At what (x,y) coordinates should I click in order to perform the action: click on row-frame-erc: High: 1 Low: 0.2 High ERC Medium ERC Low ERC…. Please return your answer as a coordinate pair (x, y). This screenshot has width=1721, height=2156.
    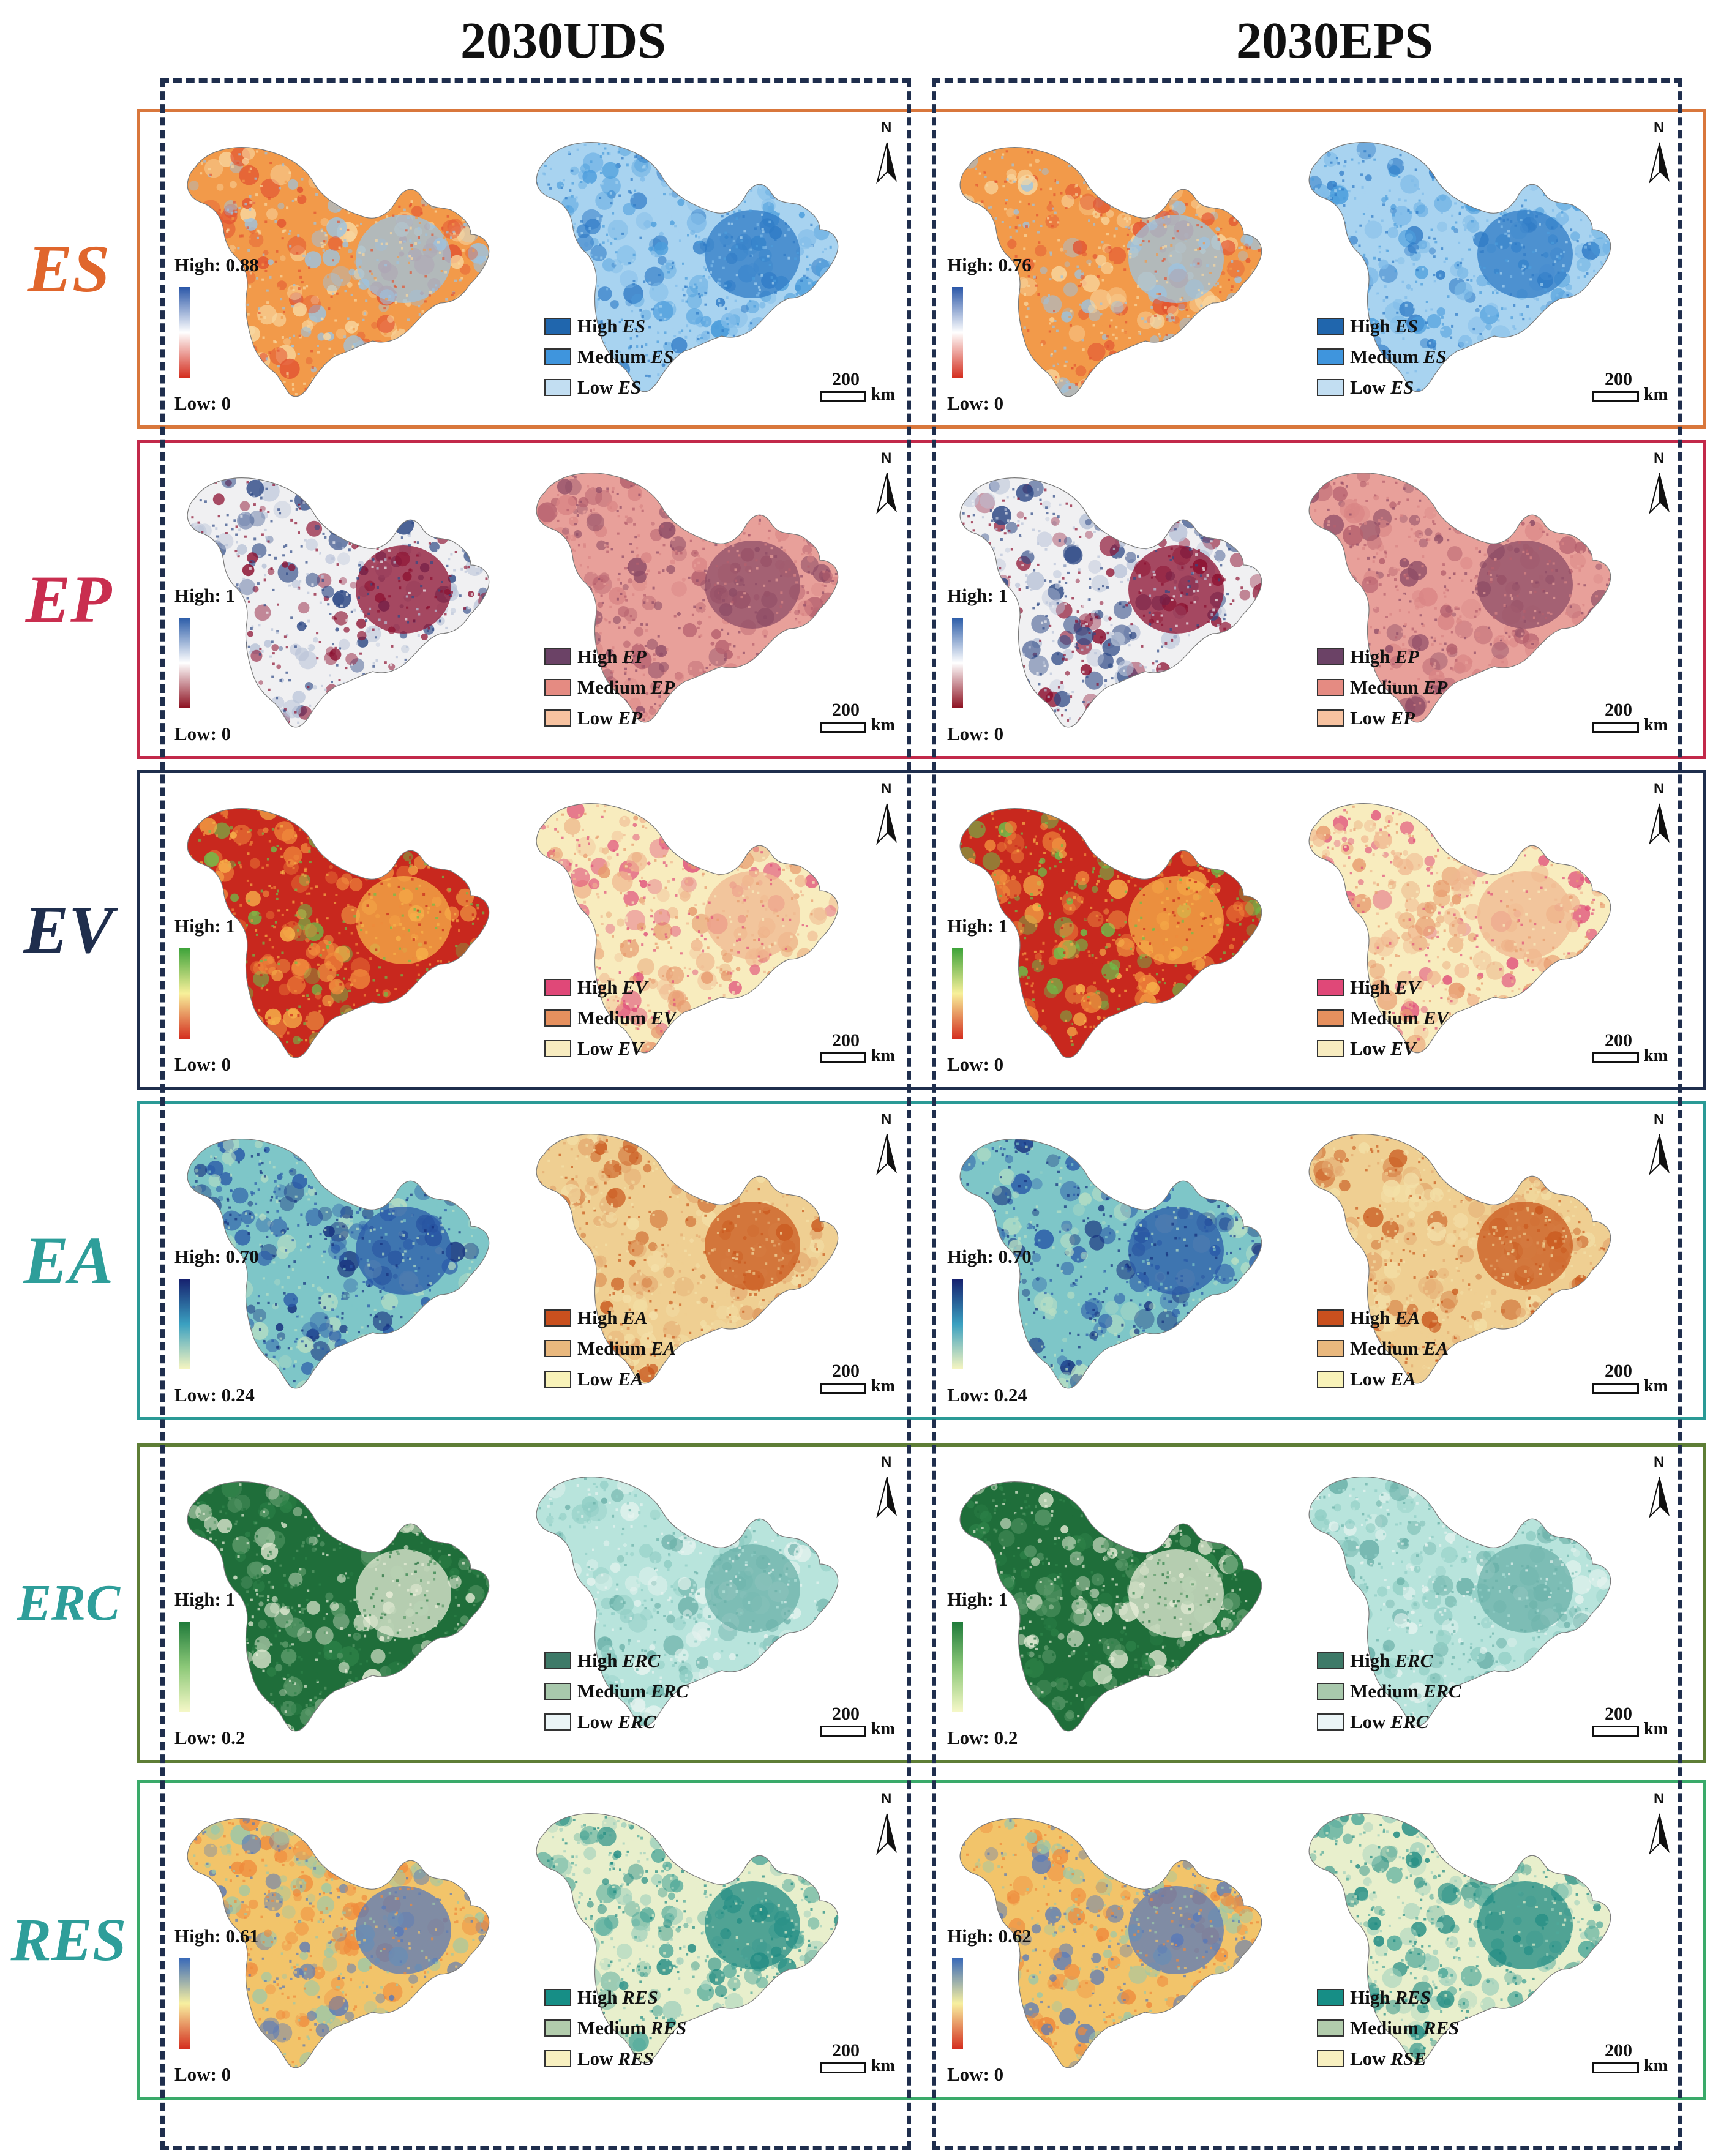
    Looking at the image, I should click on (921, 1603).